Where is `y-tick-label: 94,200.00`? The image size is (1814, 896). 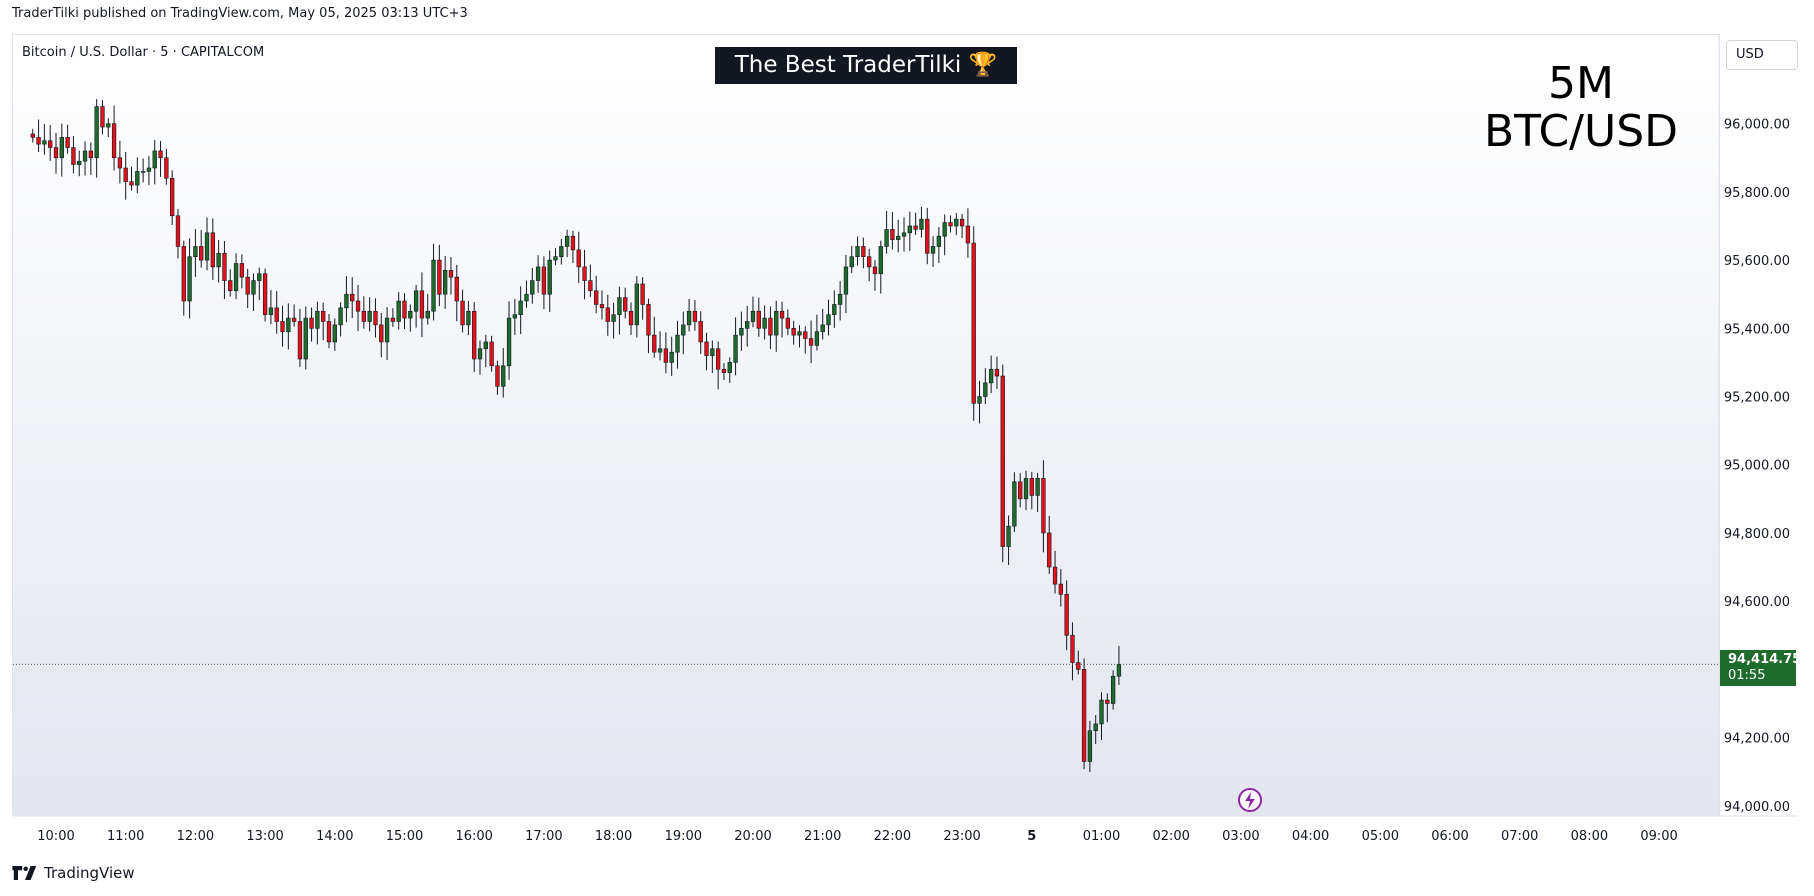
y-tick-label: 94,200.00 is located at coordinates (1757, 739).